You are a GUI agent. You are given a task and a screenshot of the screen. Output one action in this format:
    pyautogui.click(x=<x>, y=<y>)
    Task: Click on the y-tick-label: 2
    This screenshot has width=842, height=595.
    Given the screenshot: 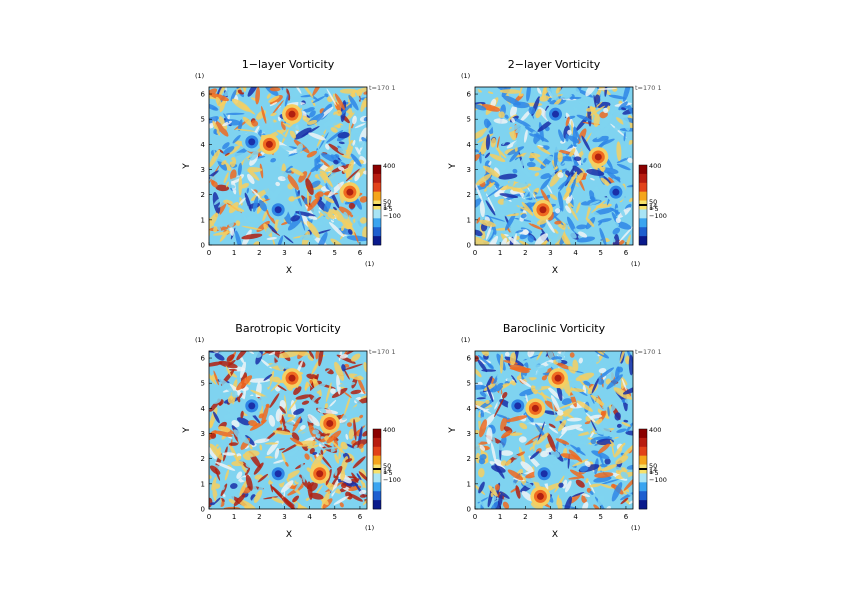 What is the action you would take?
    pyautogui.click(x=203, y=195)
    